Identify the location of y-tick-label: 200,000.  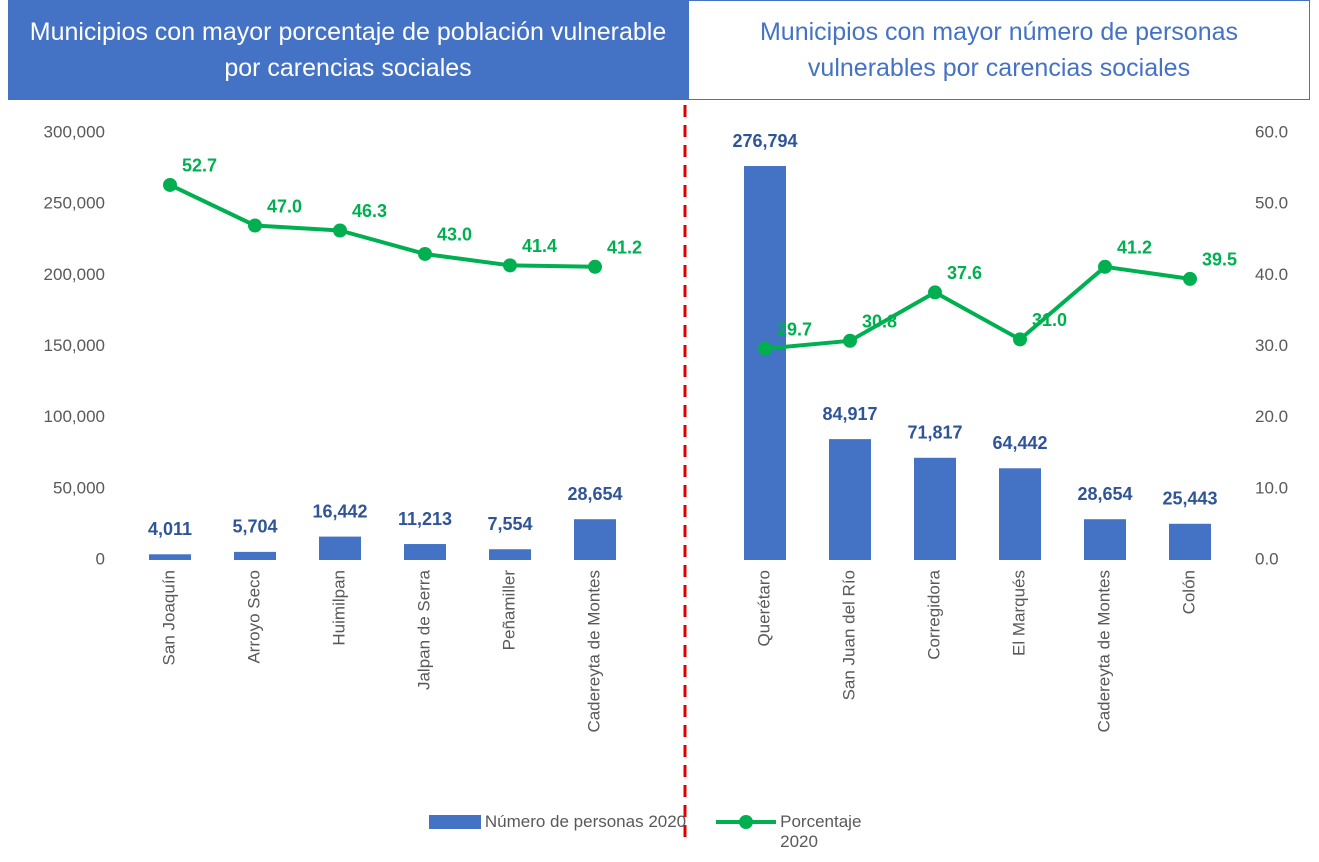
(74, 274).